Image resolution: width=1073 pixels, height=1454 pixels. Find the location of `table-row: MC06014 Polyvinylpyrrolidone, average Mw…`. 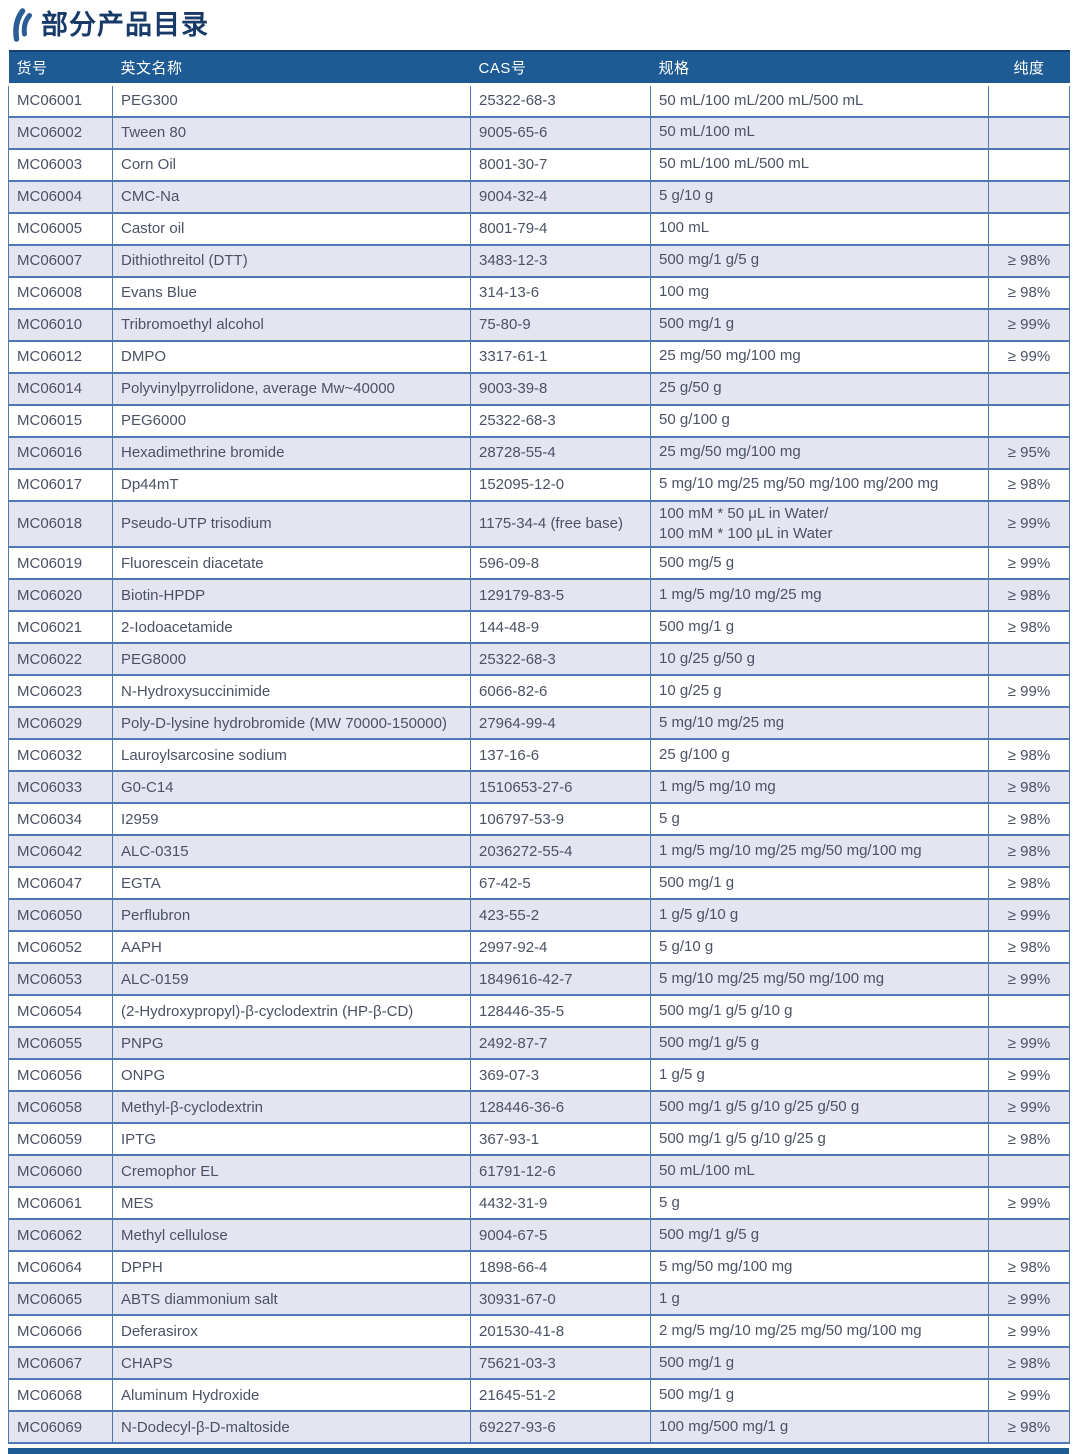

table-row: MC06014 Polyvinylpyrrolidone, average Mw… is located at coordinates (539, 388).